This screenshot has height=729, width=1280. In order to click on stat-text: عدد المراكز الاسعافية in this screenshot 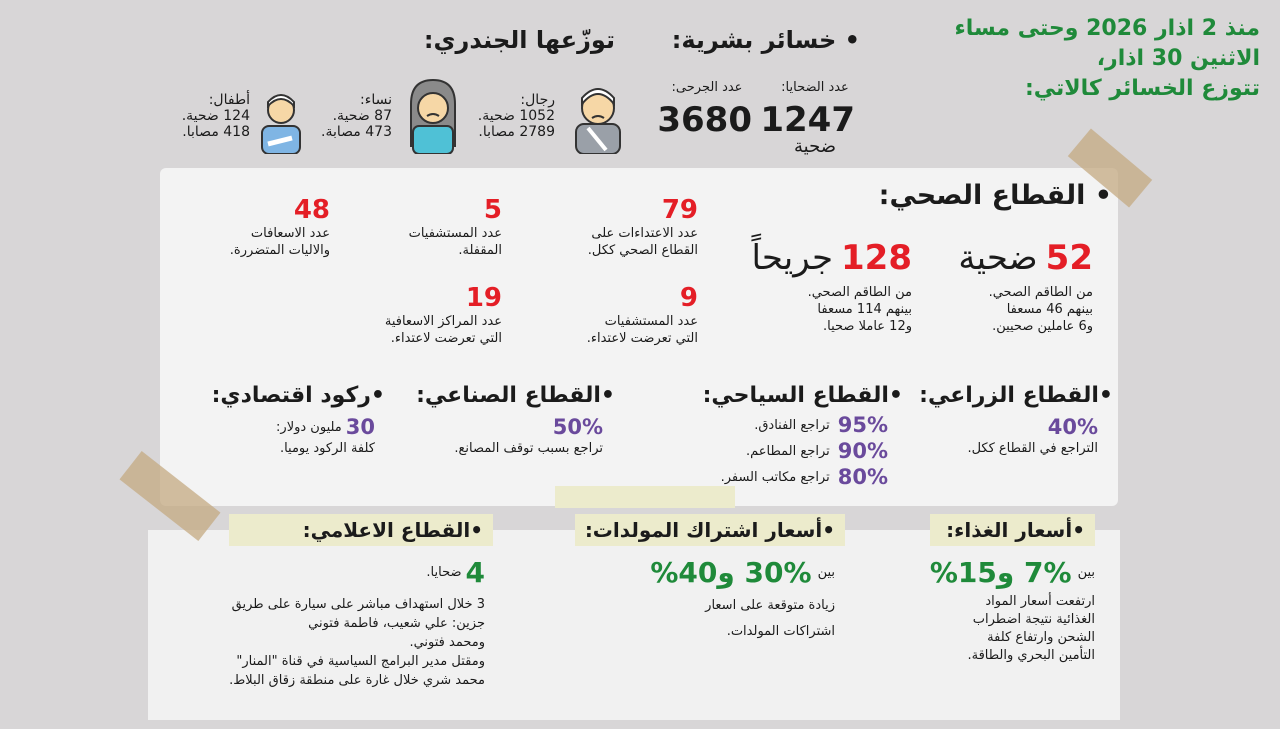, I will do `click(443, 321)`.